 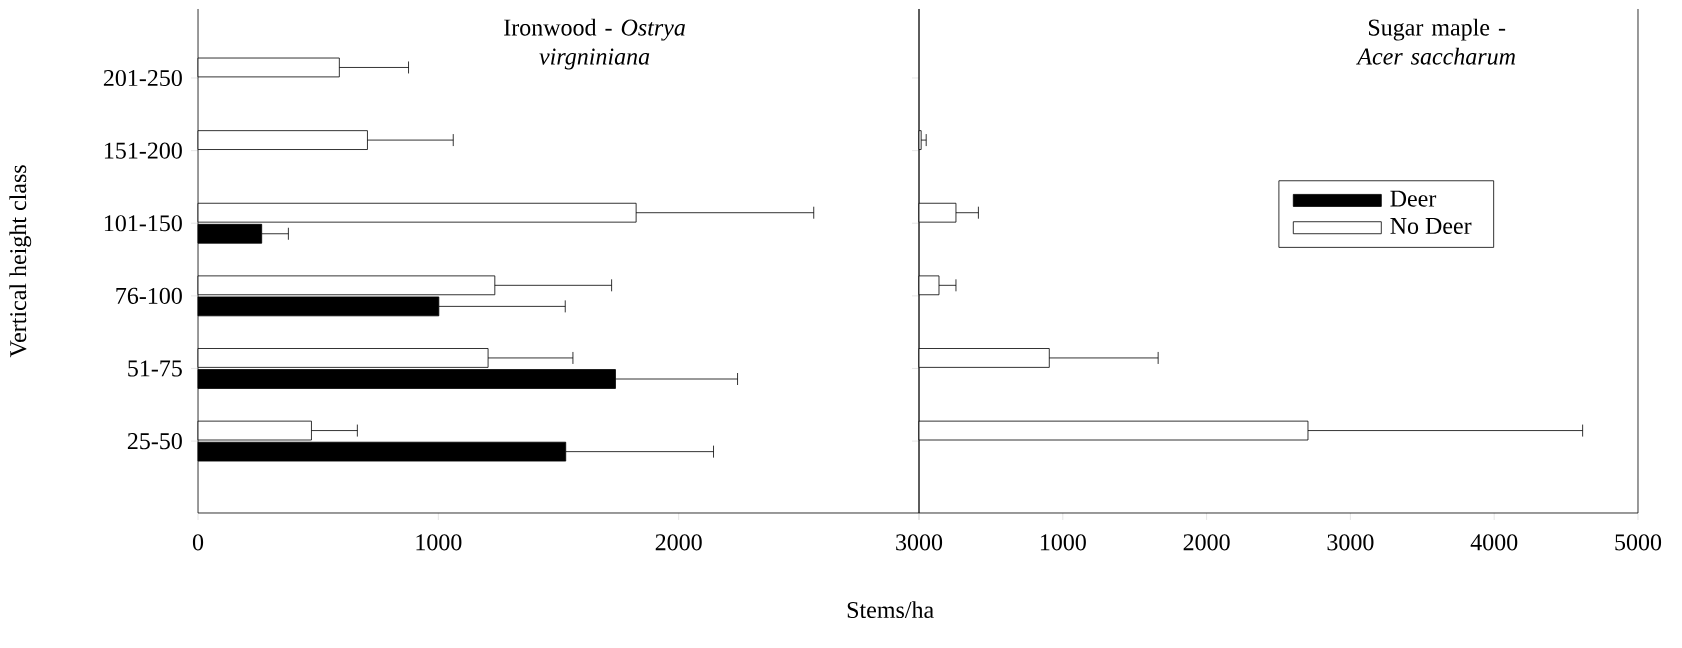 I want to click on y-tick-label: 76-100, so click(x=149, y=295).